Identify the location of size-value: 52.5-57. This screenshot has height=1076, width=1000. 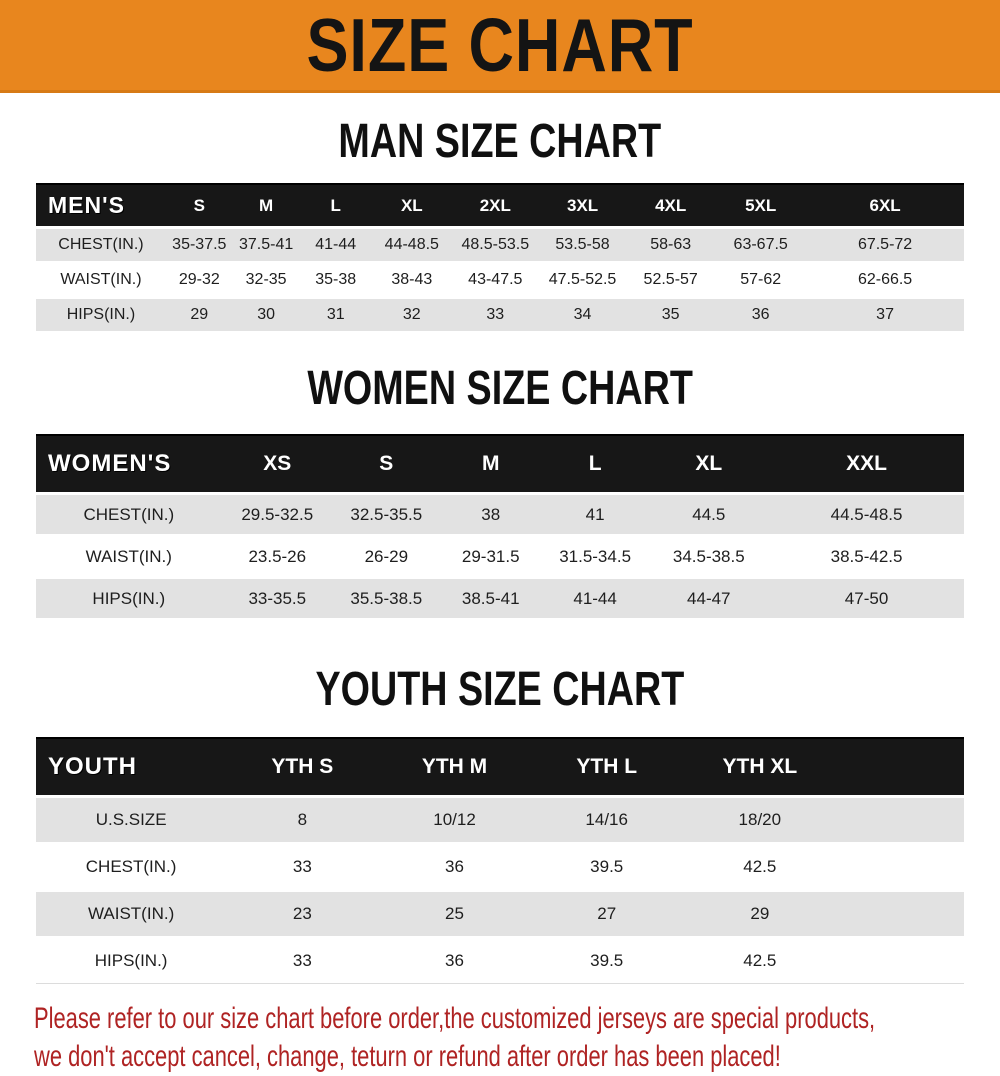
(671, 280).